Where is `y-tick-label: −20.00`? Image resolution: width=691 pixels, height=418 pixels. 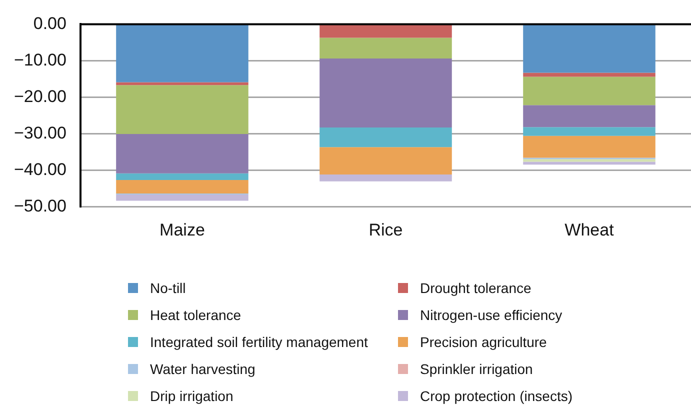 y-tick-label: −20.00 is located at coordinates (40, 96).